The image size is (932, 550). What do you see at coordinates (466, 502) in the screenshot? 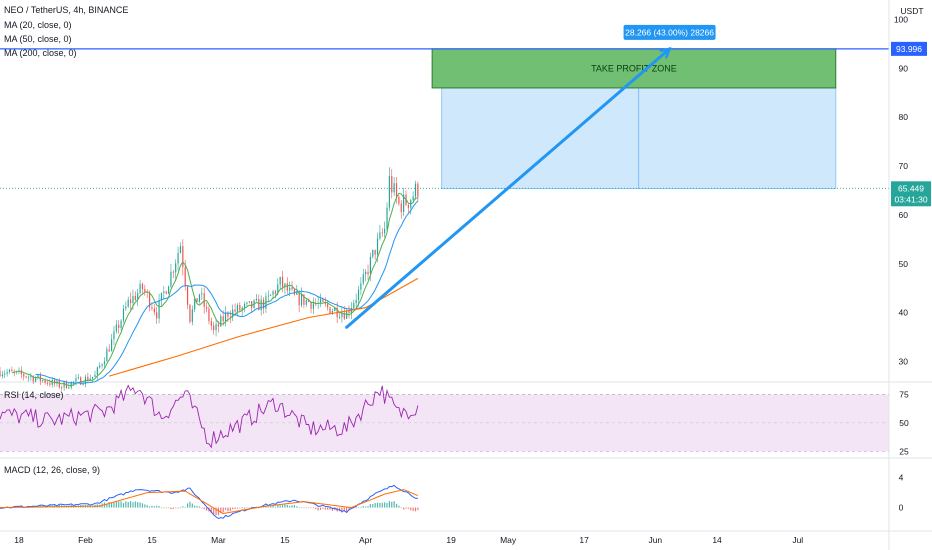
I see `macd-pane: 40` at bounding box center [466, 502].